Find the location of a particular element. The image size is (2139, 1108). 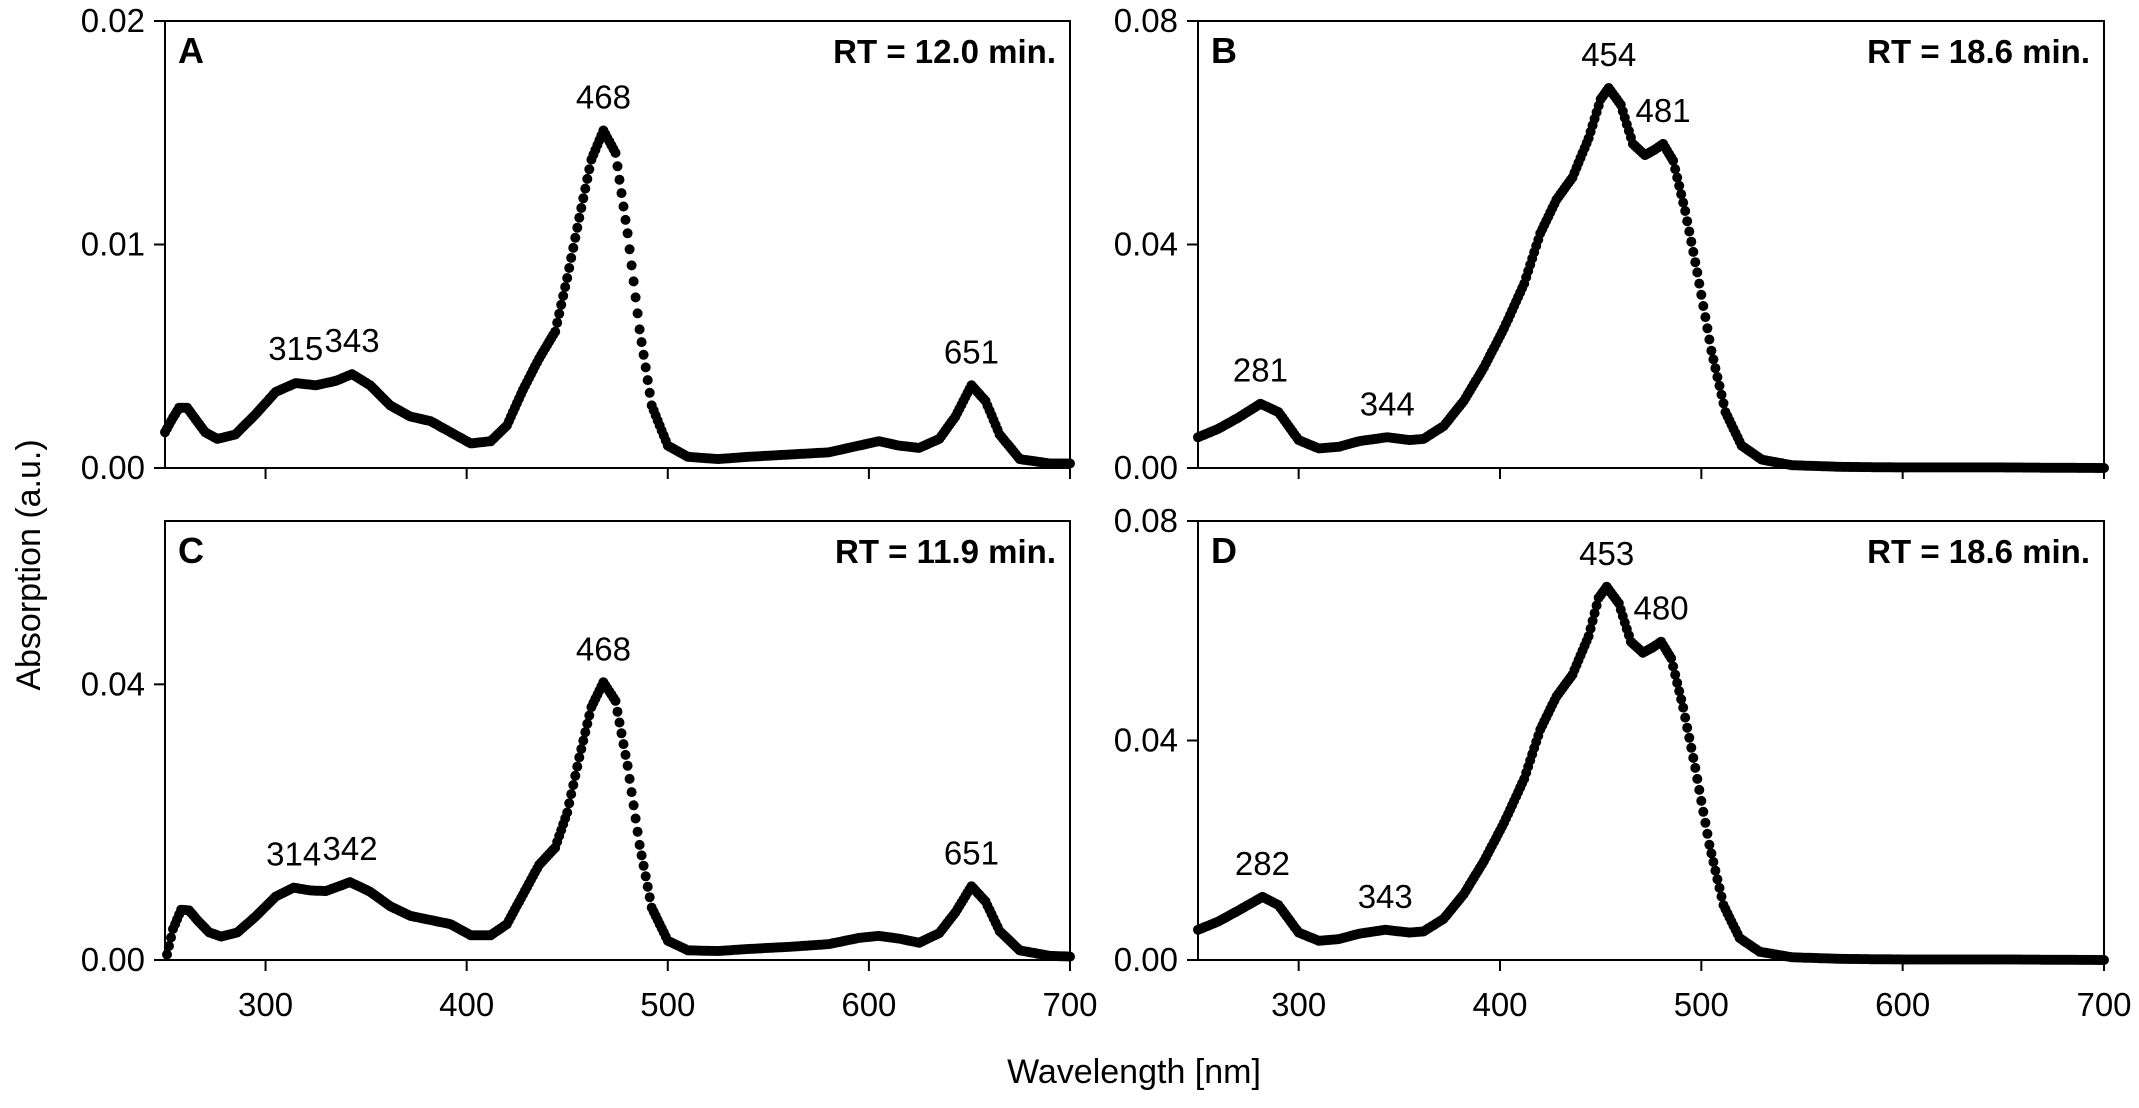

retention-time-label: RT = 12.0 min. is located at coordinates (944, 51).